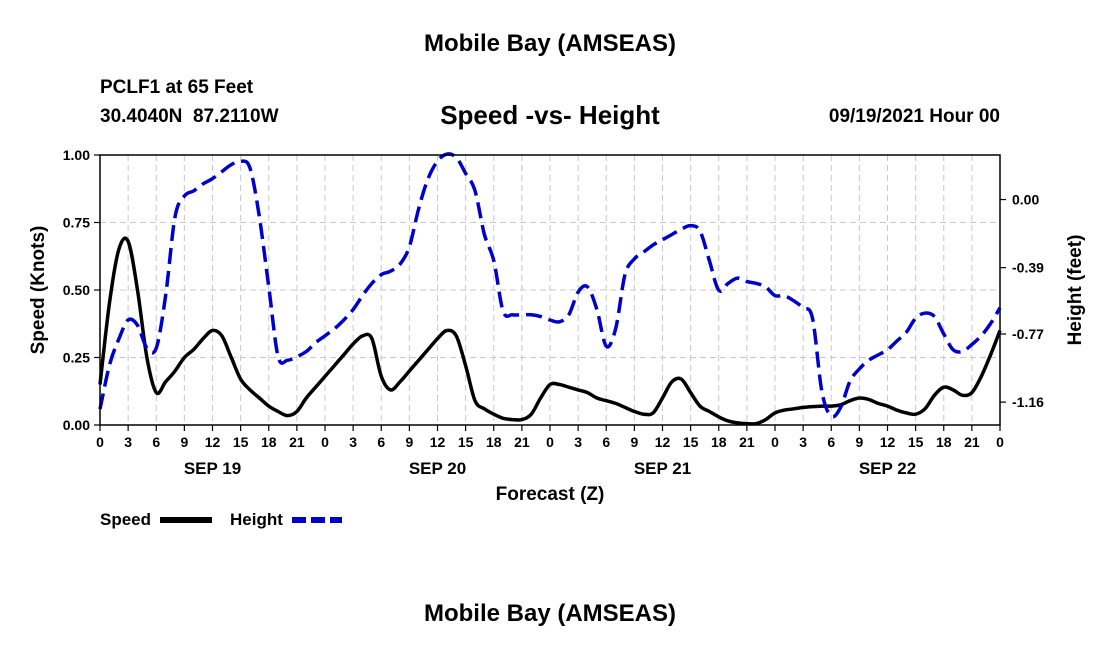 The width and height of the screenshot is (1100, 650). Describe the element at coordinates (76, 358) in the screenshot. I see `y-tick-label: 0.25` at that location.